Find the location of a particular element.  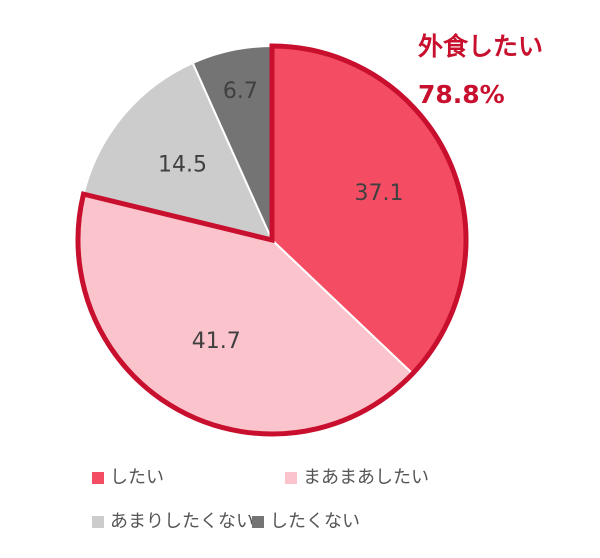

data-label: 6.7 is located at coordinates (240, 91).